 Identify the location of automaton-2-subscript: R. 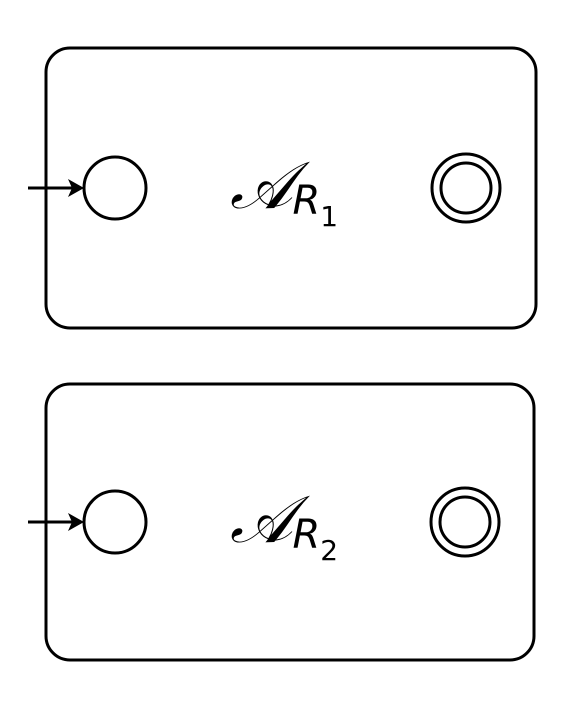
(306, 535).